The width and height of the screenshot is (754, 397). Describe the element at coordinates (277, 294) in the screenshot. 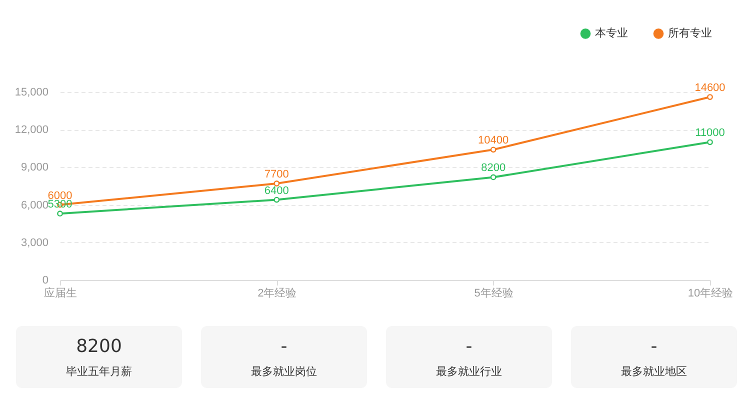

I see `x-tick-label: 2年经验` at that location.